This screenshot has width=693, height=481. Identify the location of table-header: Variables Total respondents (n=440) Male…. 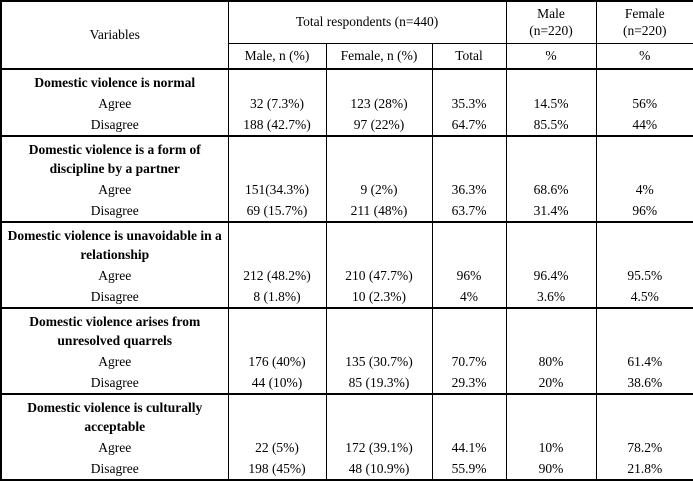
(346, 35).